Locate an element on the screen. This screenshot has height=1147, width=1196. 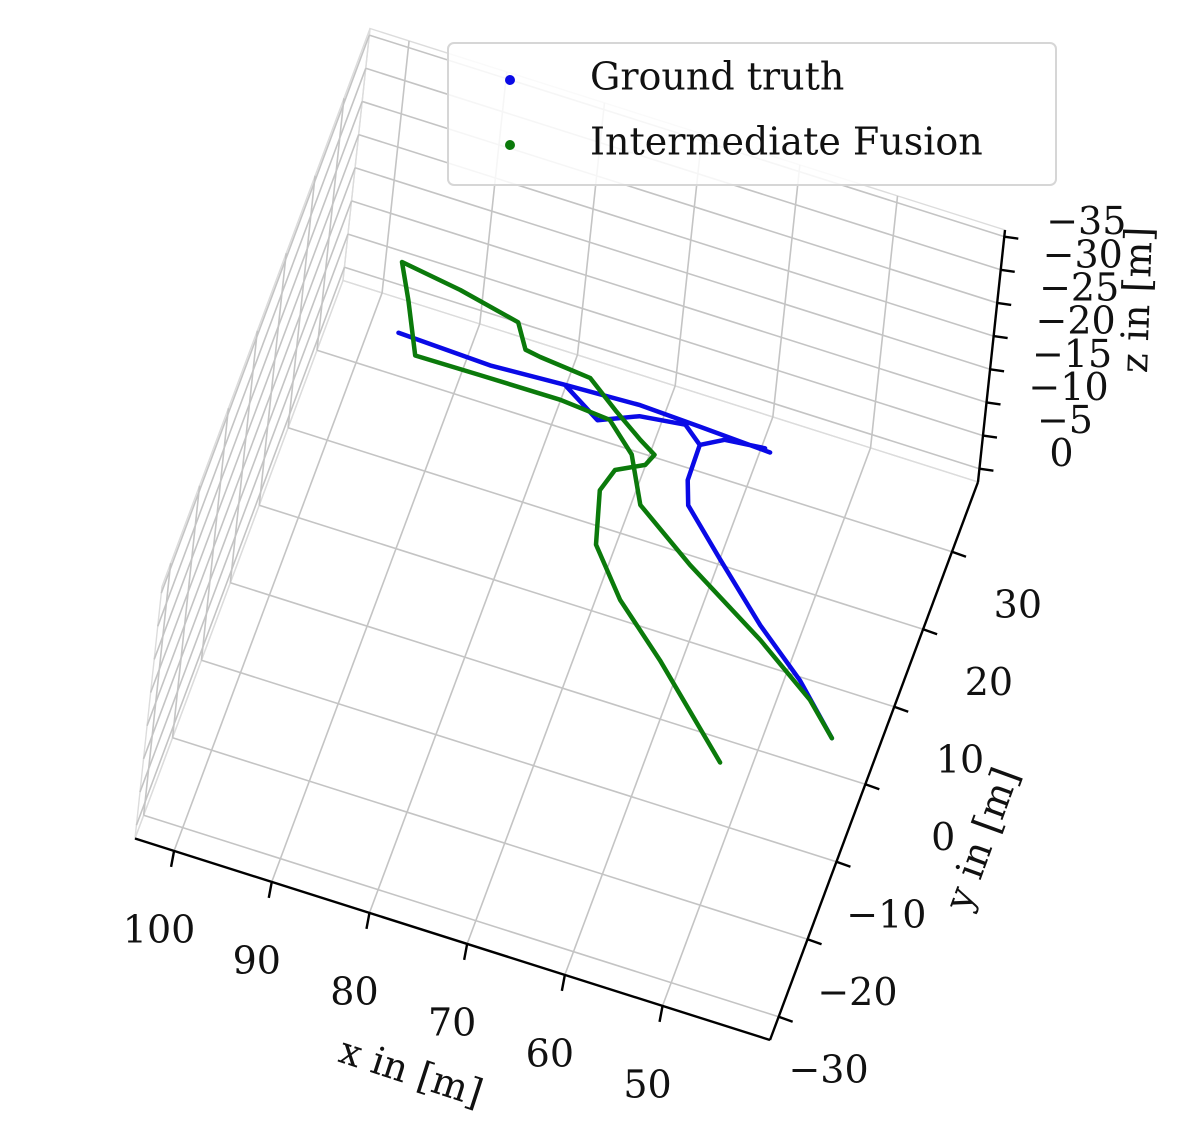
pane is located at coordinates (252, 433).